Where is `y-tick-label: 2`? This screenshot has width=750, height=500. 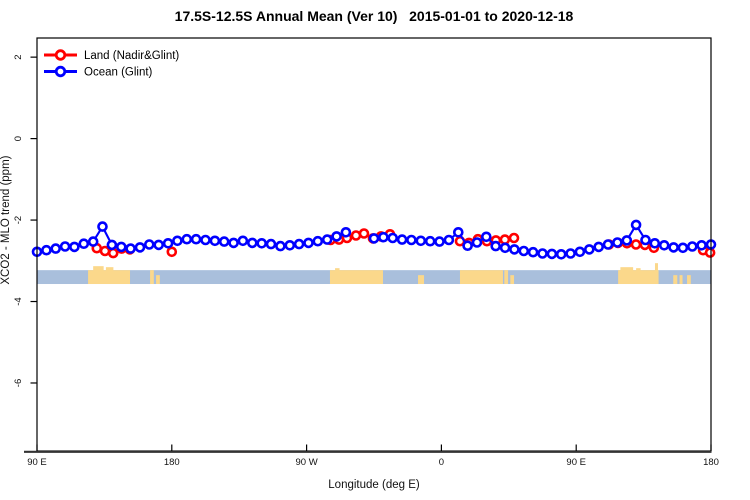
y-tick-label: 2 is located at coordinates (18, 56).